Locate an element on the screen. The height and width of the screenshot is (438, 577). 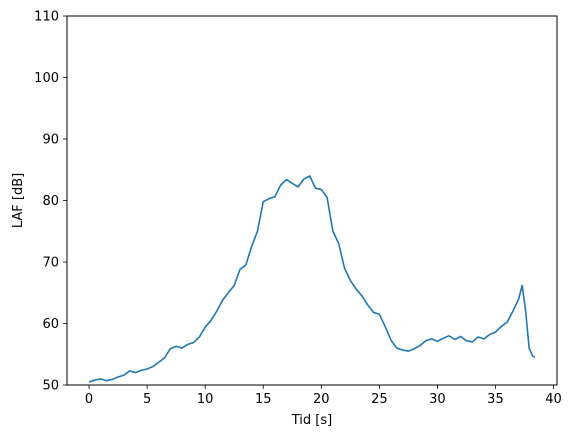
x-tick-label: 15 is located at coordinates (263, 399).